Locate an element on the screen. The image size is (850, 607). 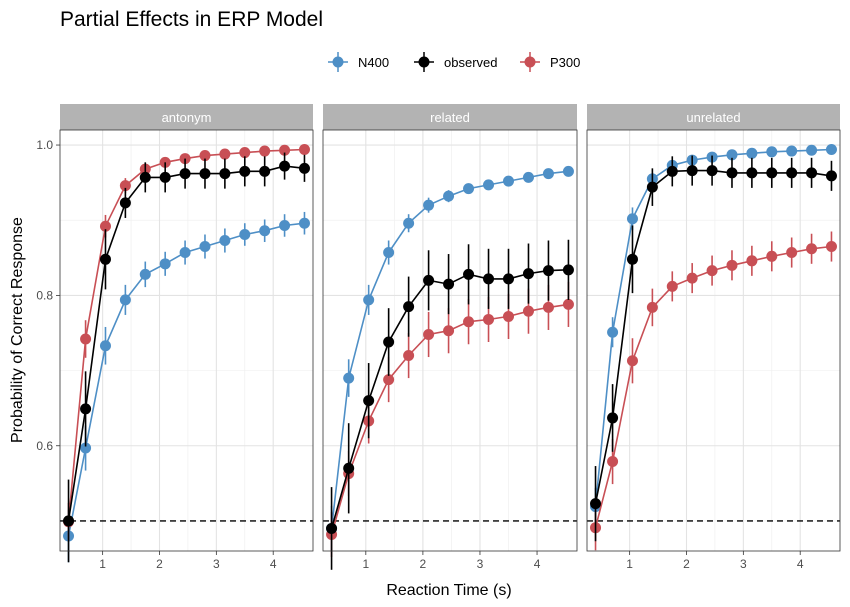
y-tick-label: 1.0 is located at coordinates (44, 145).